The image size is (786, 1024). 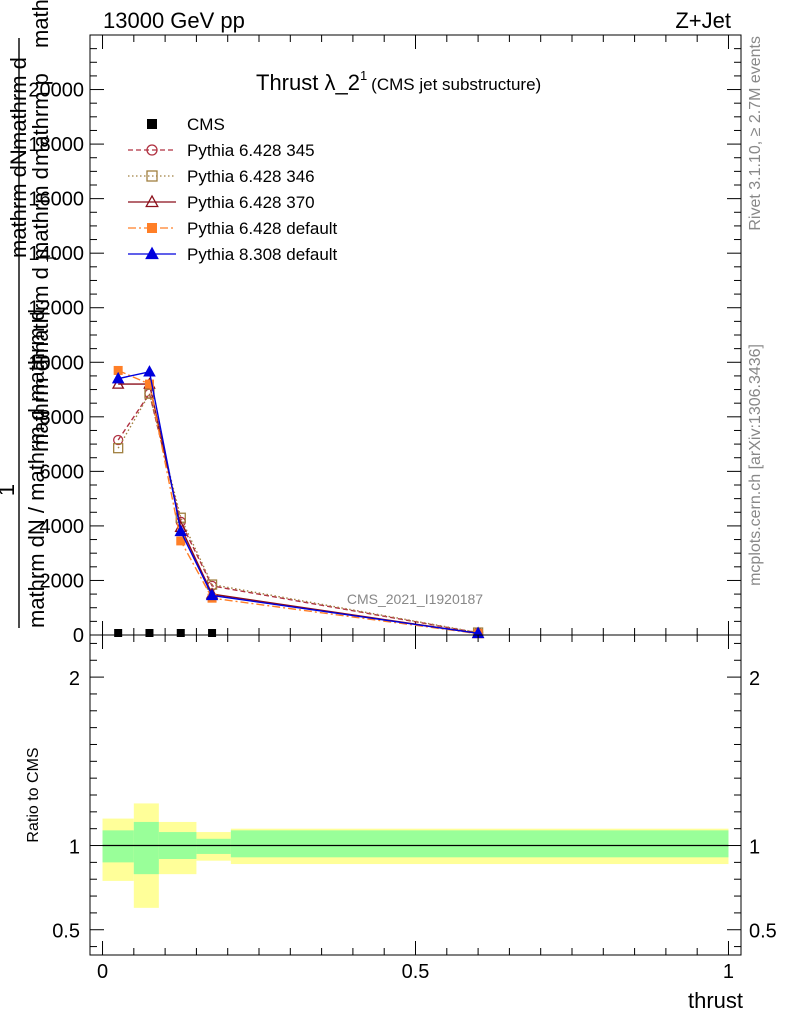 I want to click on ratio-y-tick-label-right: 2, so click(x=754, y=679).